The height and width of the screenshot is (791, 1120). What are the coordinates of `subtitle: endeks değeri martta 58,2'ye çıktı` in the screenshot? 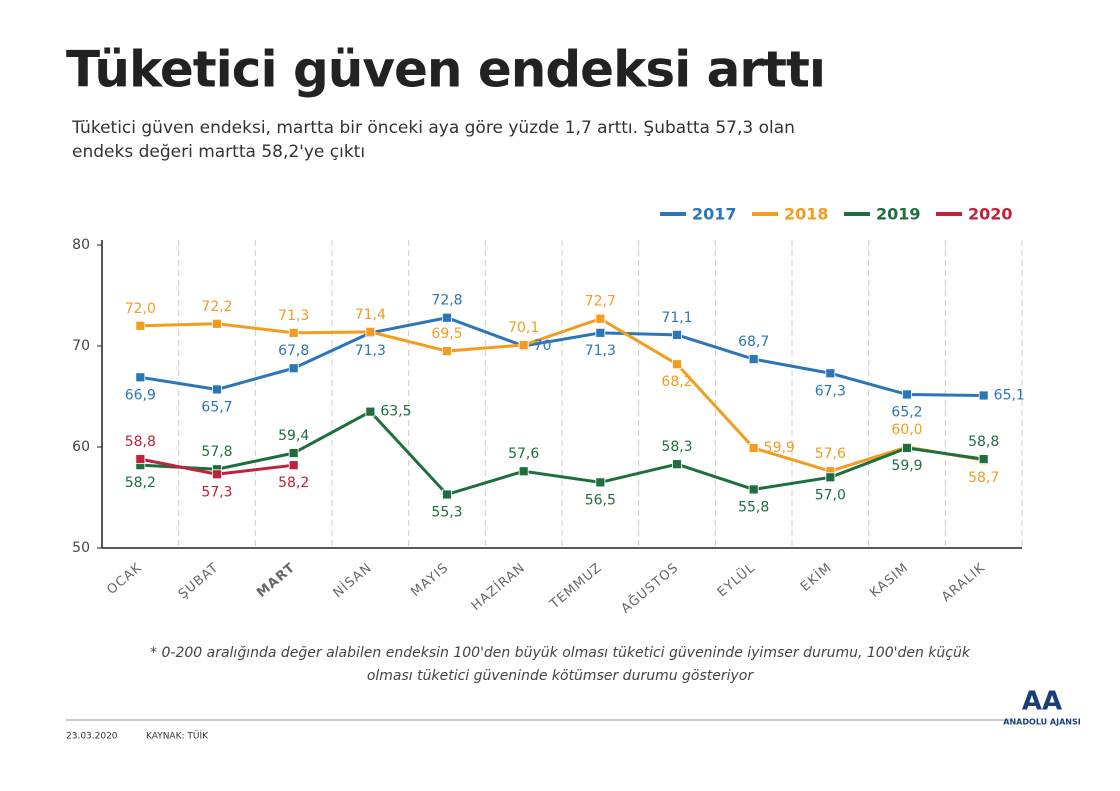 It's located at (218, 152).